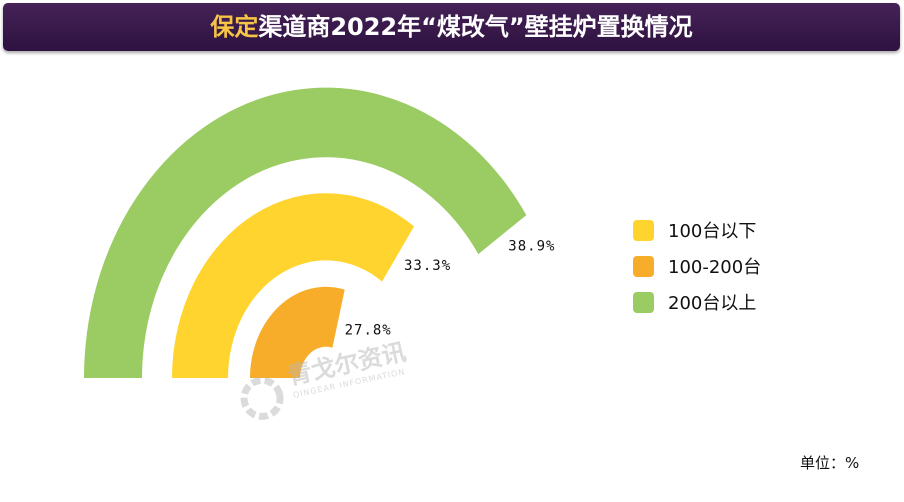 The image size is (904, 502). I want to click on legend-item-2: 200台以上, so click(697, 302).